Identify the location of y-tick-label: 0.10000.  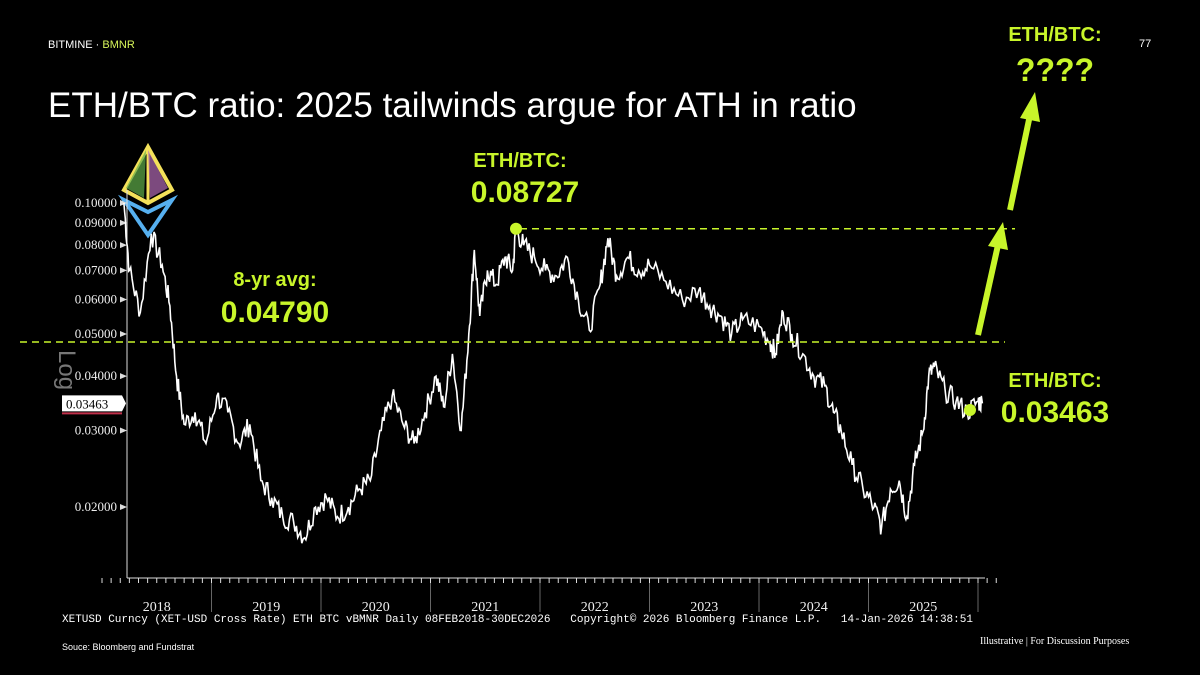
(96, 202).